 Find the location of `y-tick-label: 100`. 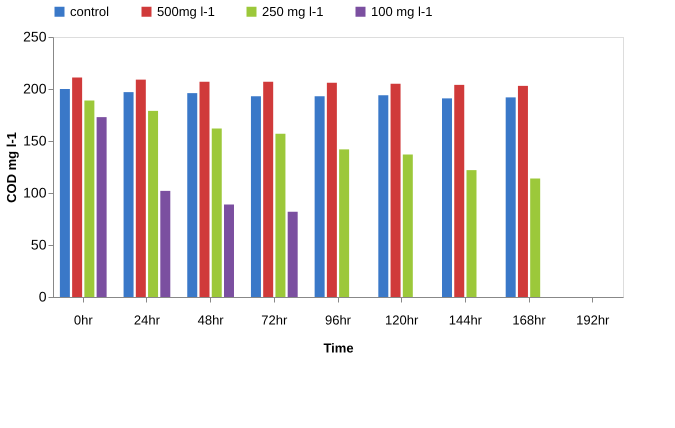

y-tick-label: 100 is located at coordinates (35, 192).